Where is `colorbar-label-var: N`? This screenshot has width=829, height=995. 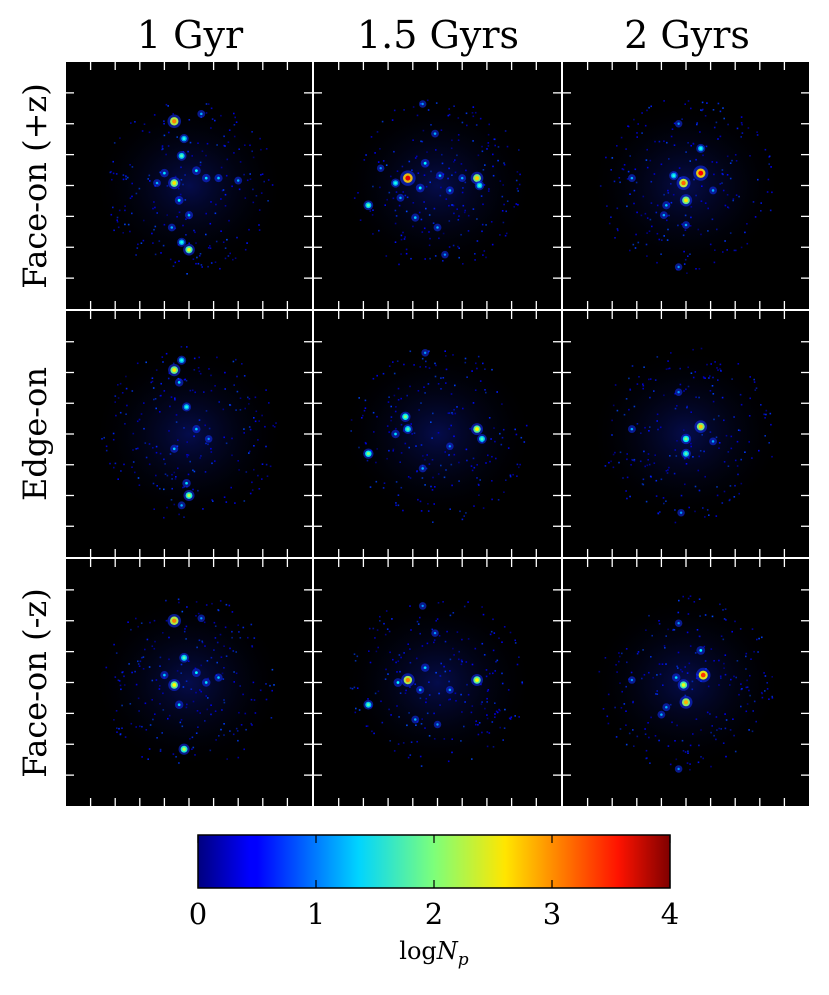
colorbar-label-var: N is located at coordinates (447, 951).